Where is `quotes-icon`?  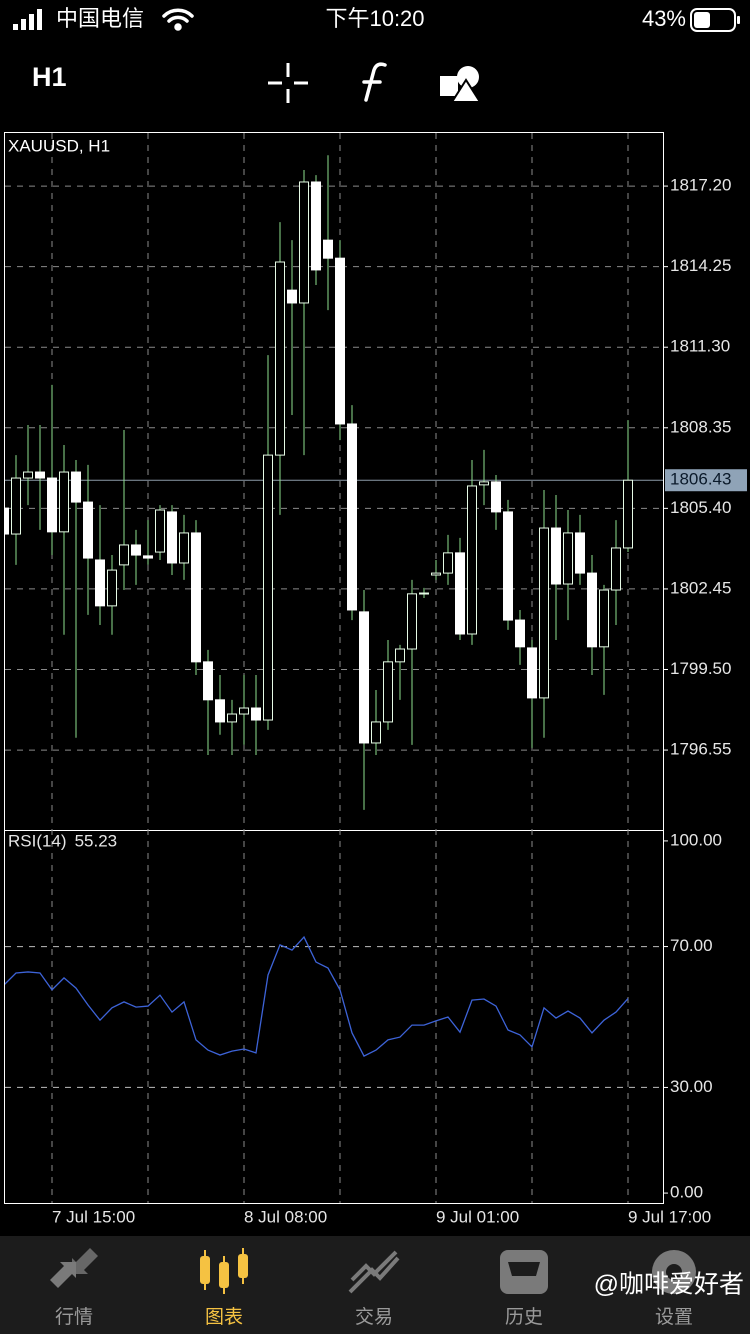
quotes-icon is located at coordinates (74, 1268).